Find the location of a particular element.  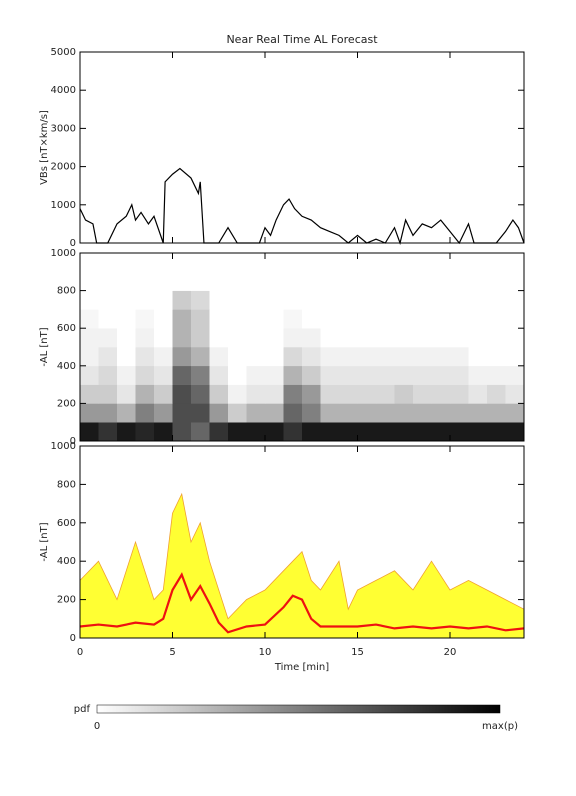

x-tick-label: 15 is located at coordinates (357, 652).